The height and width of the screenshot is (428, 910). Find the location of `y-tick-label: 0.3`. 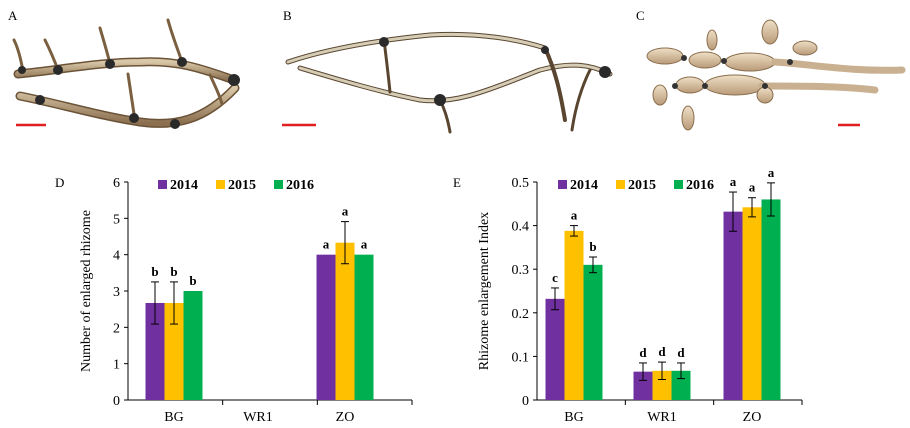

y-tick-label: 0.3 is located at coordinates (521, 270).